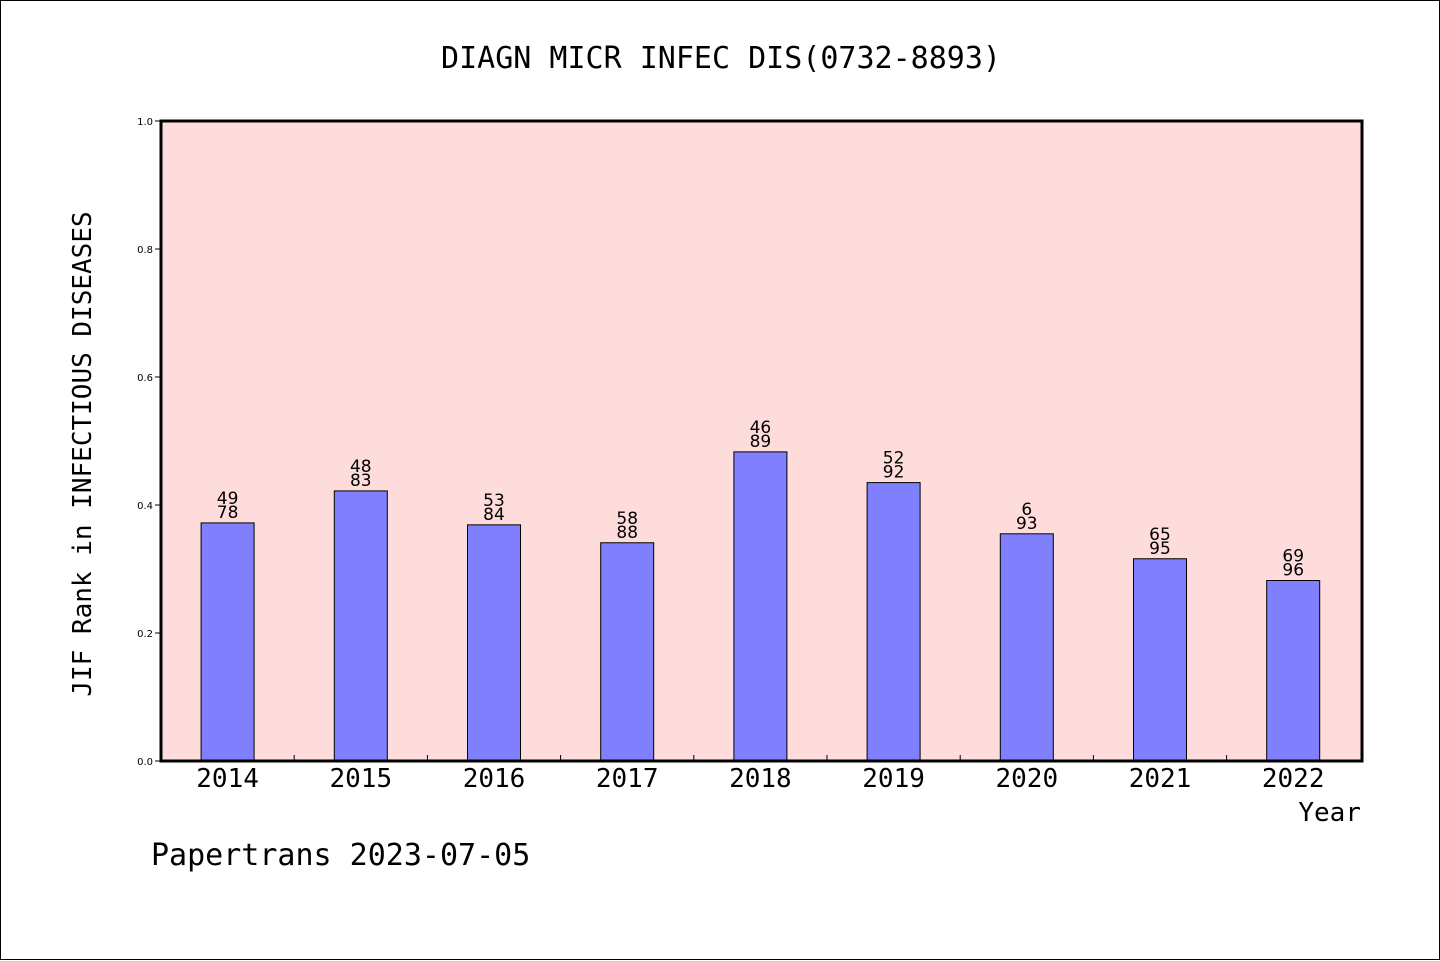 The image size is (1440, 961). What do you see at coordinates (894, 459) in the screenshot?
I see `bar-label-rank: 52` at bounding box center [894, 459].